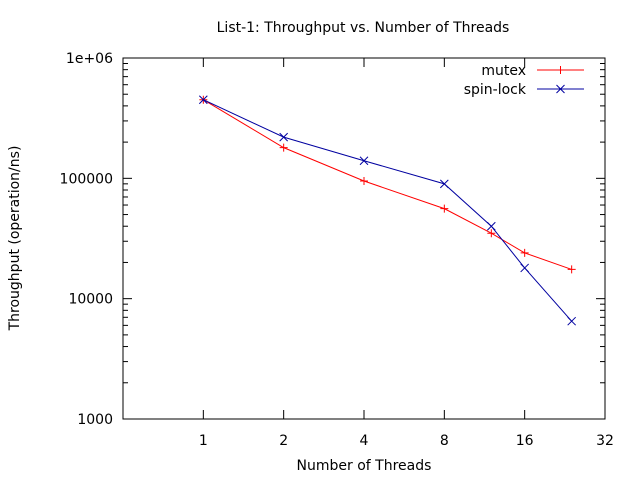 The image size is (640, 480). I want to click on x-tick-label: 1, so click(203, 441).